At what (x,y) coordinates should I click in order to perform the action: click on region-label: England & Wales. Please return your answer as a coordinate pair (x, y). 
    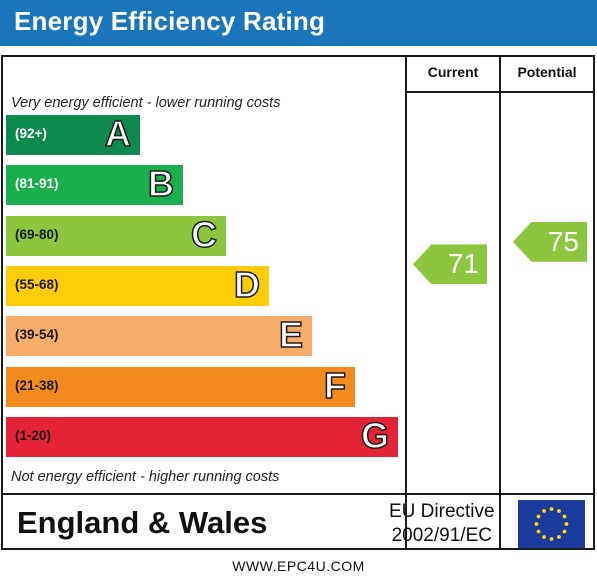
    Looking at the image, I should click on (142, 522).